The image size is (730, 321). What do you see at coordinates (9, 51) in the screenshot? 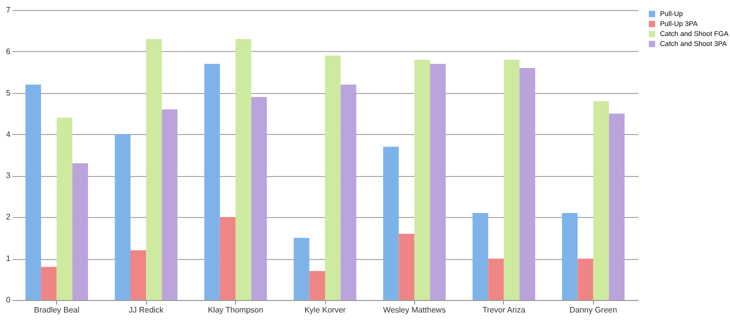
I see `y-tick-label: 6` at bounding box center [9, 51].